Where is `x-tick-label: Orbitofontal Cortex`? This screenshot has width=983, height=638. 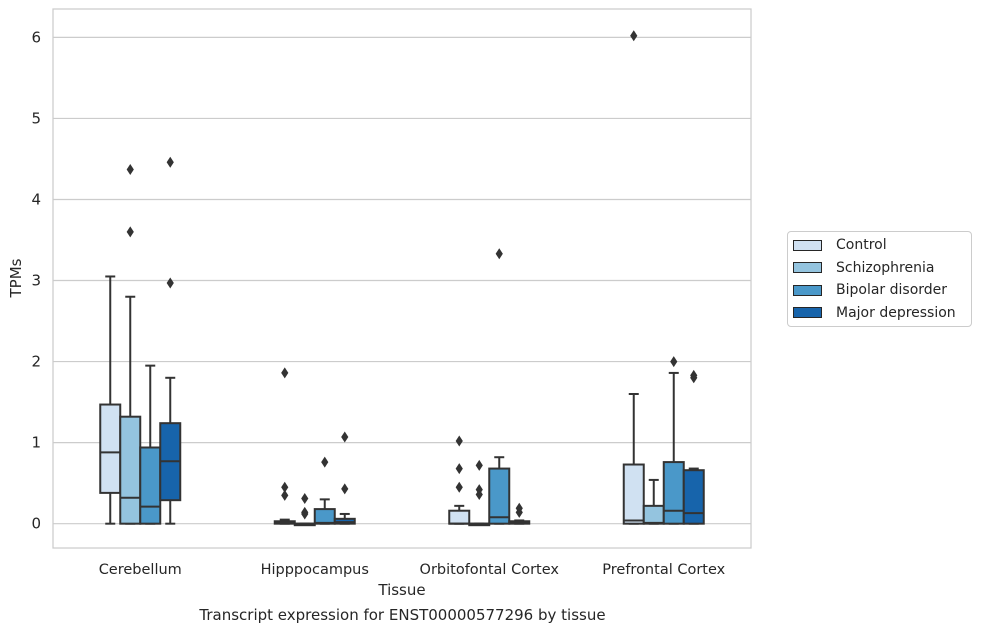
x-tick-label: Orbitofontal Cortex is located at coordinates (490, 570).